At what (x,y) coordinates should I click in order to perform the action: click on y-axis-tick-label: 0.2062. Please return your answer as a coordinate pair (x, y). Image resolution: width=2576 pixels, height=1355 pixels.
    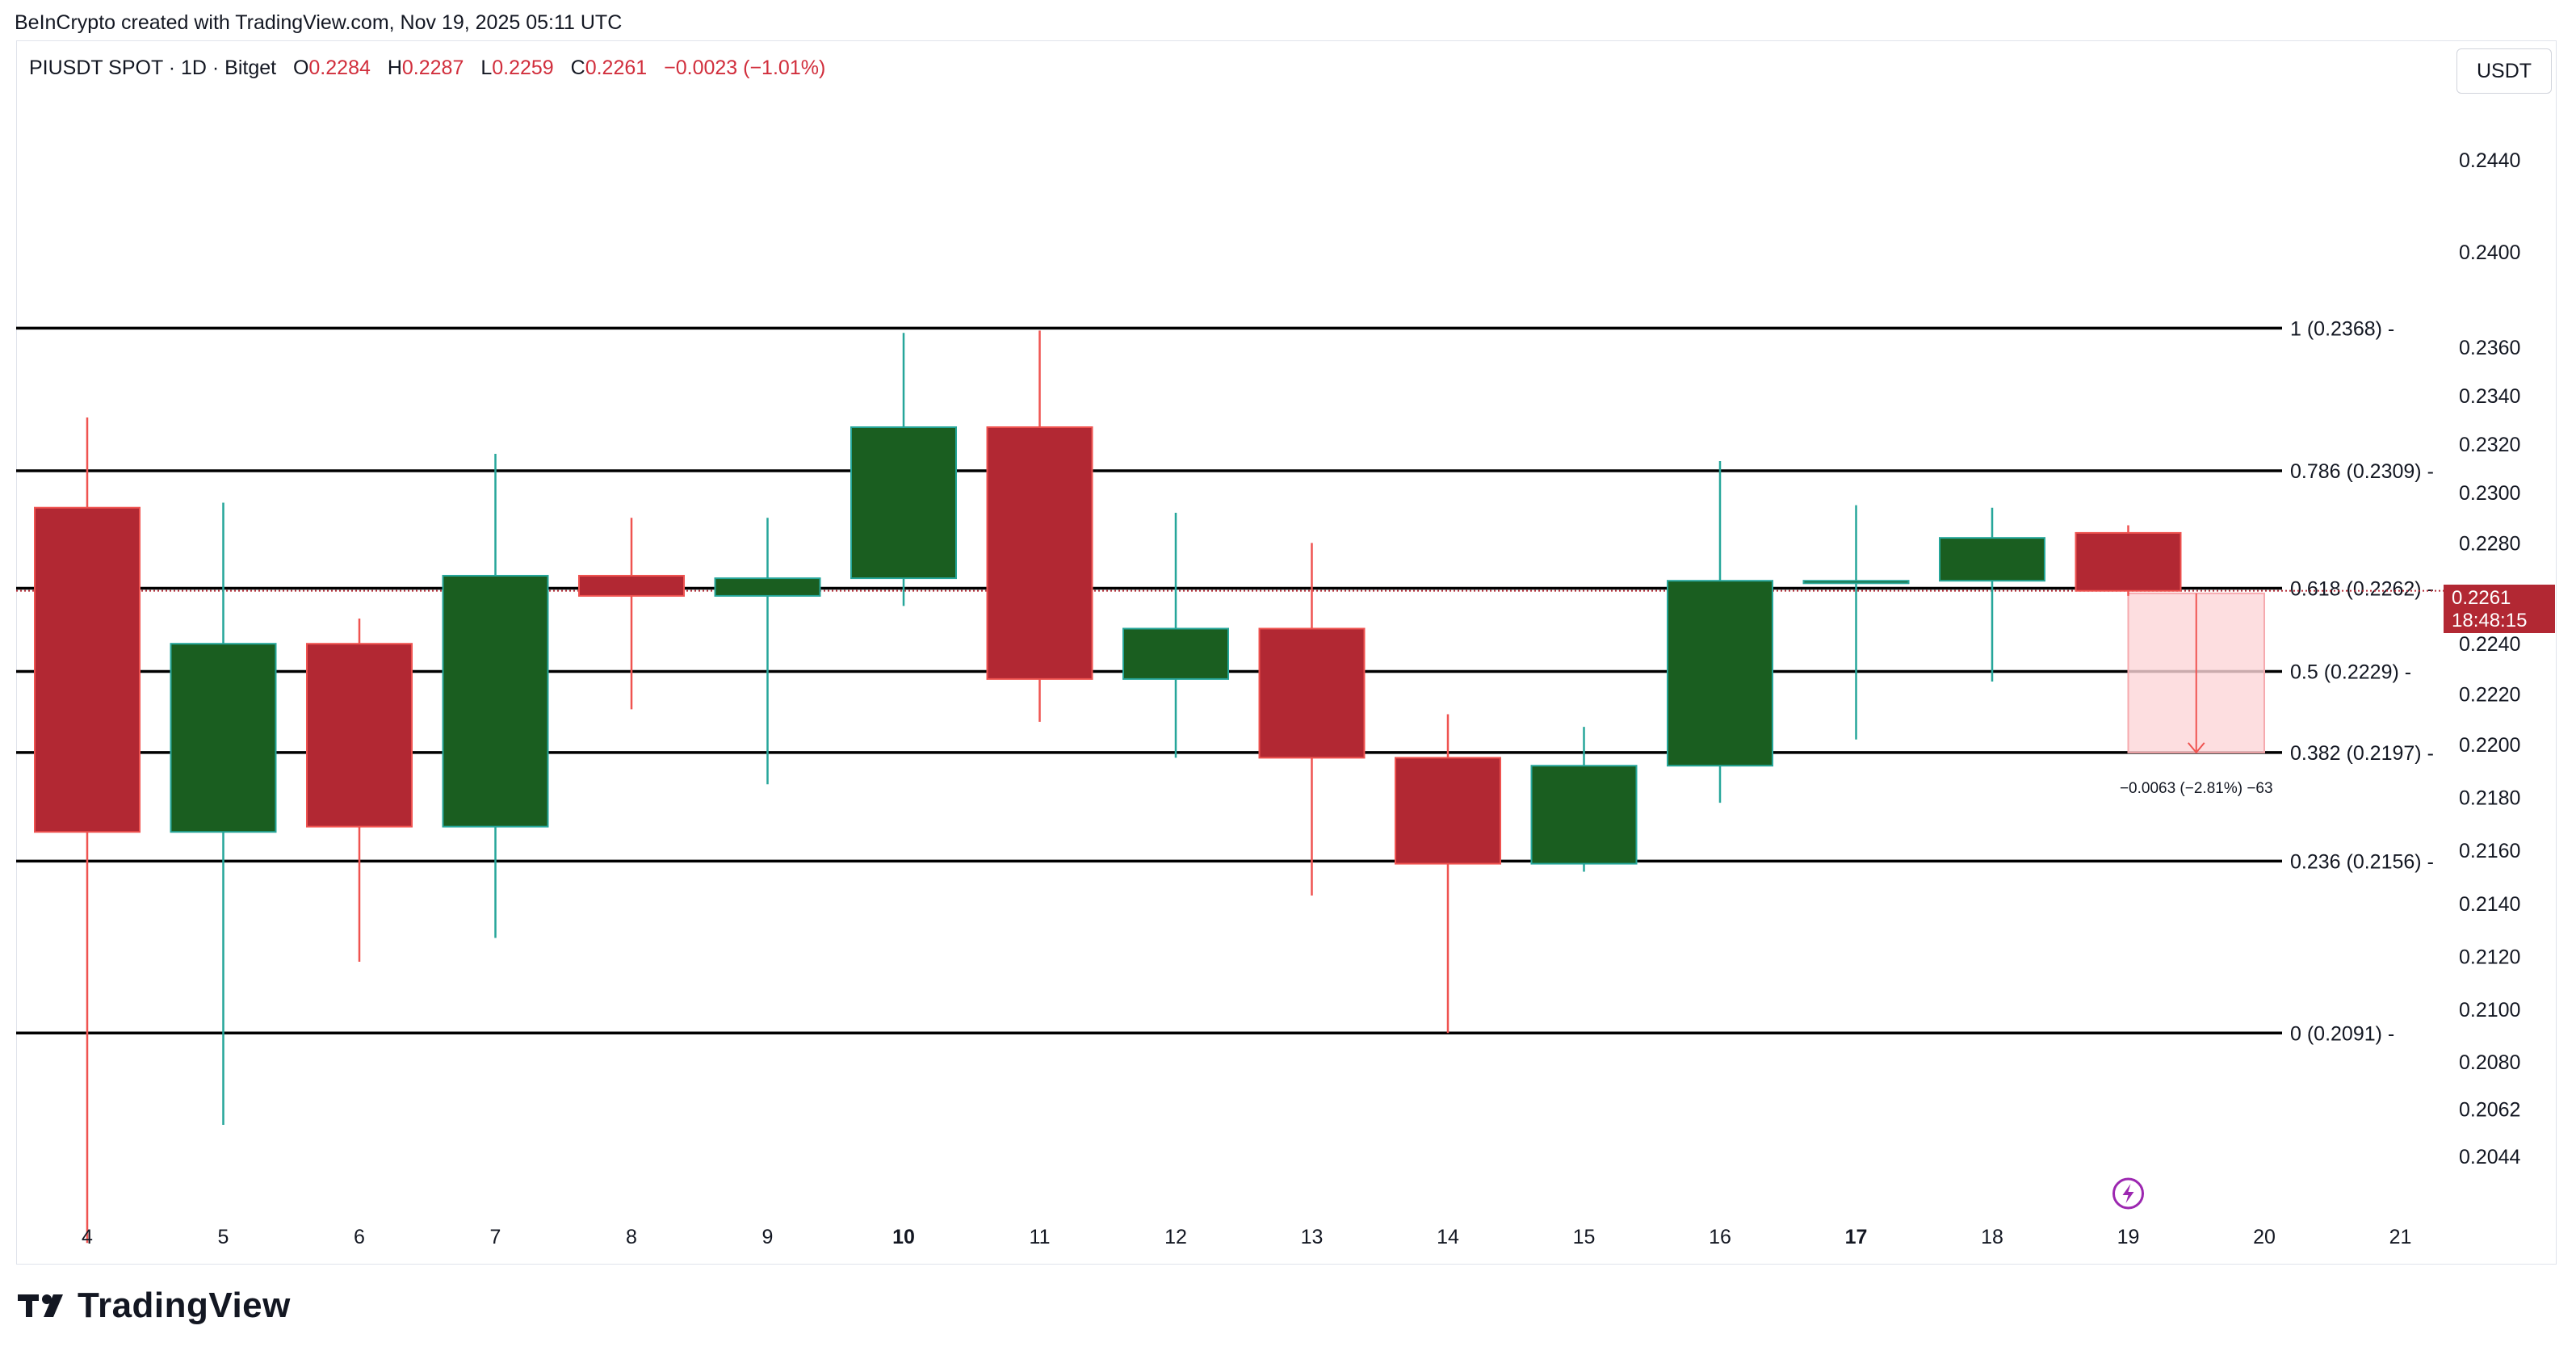
    Looking at the image, I should click on (2489, 1111).